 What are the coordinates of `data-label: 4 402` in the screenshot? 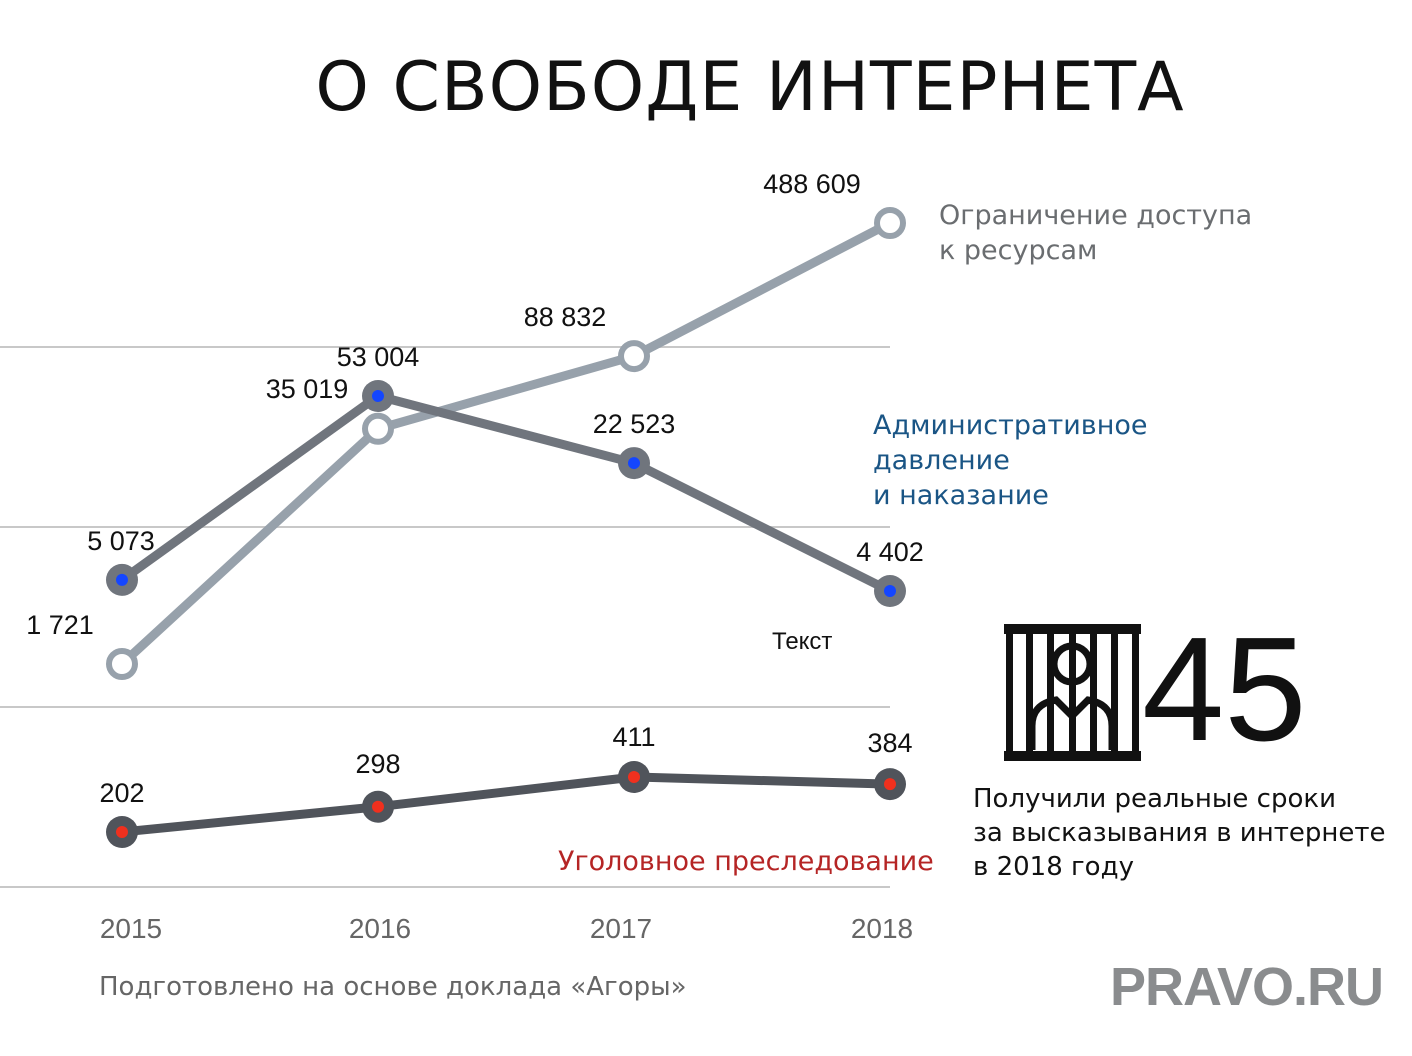 It's located at (890, 552).